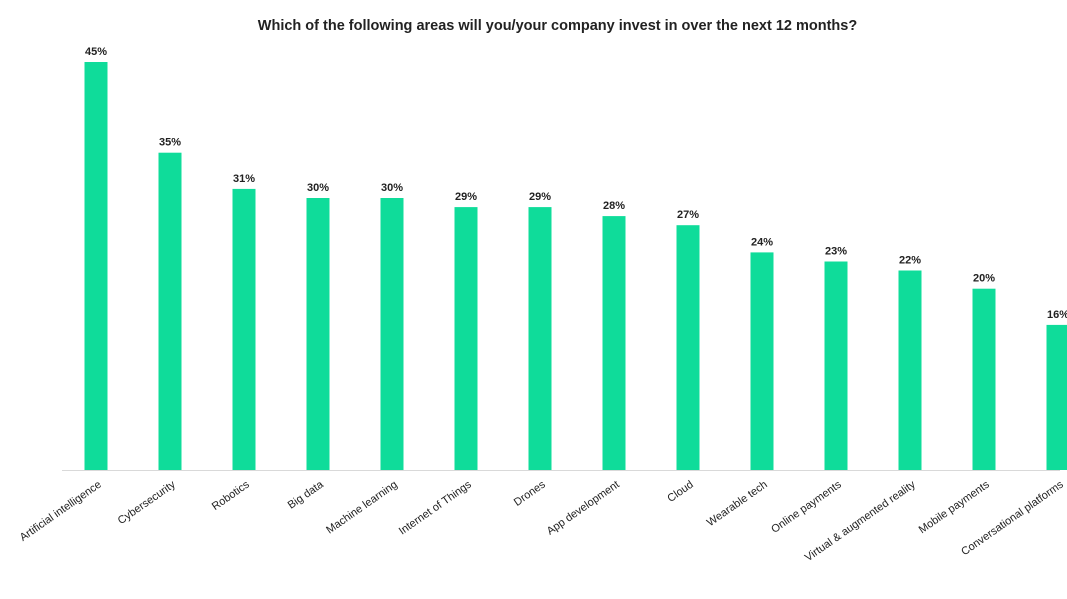 The width and height of the screenshot is (1067, 599). Describe the element at coordinates (435, 507) in the screenshot. I see `category-label-5: Internet of Things` at that location.